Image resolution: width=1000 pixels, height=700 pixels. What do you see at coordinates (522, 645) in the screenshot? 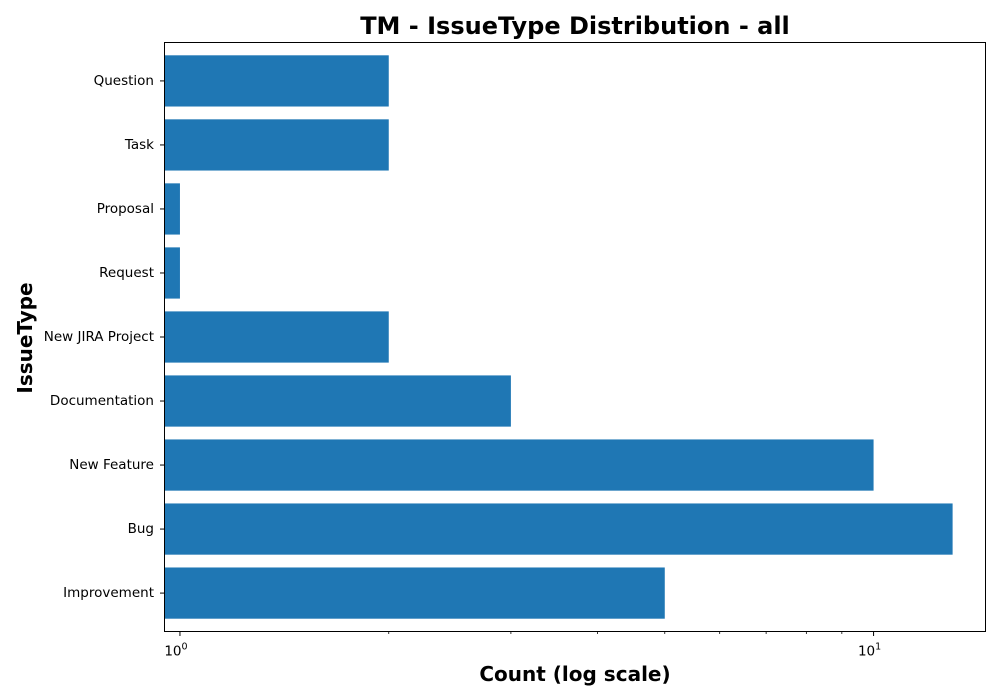
I see `x-ticks-layer: 10⁰ 10¹` at bounding box center [522, 645].